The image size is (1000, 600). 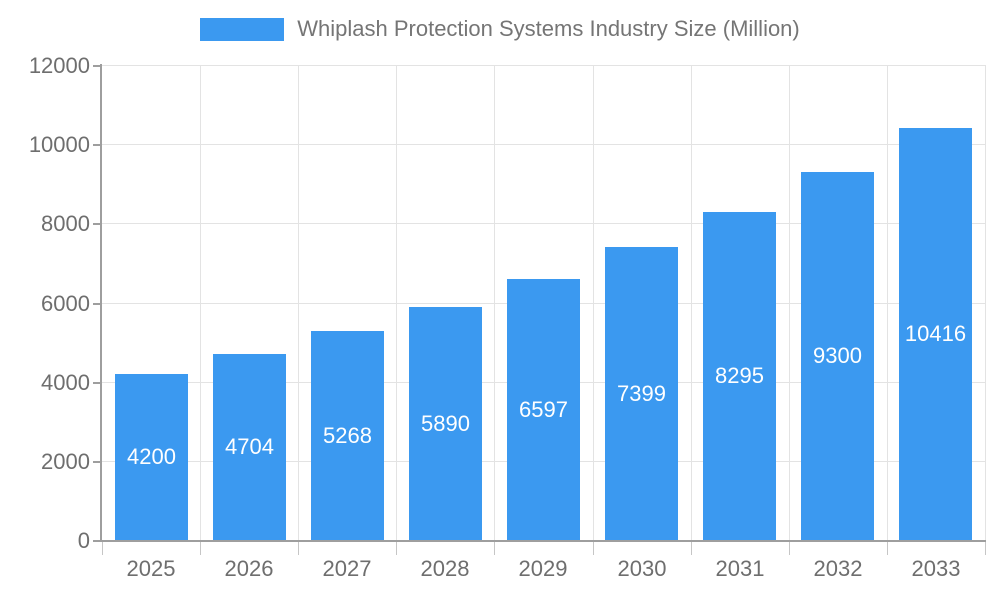 I want to click on bar-2031: 8295, so click(x=739, y=376).